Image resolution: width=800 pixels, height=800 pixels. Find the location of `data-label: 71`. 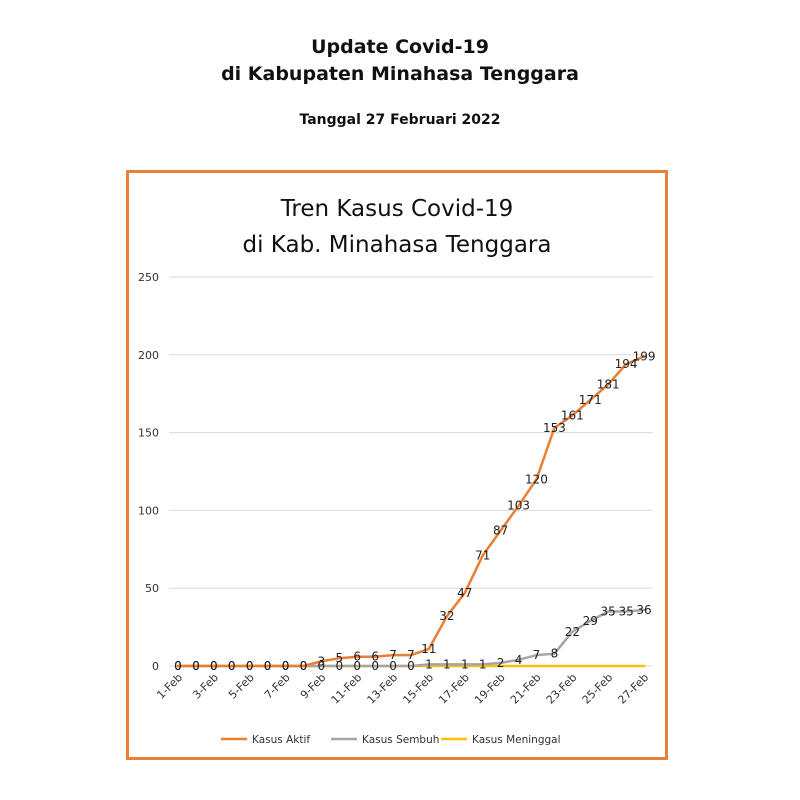

data-label: 71 is located at coordinates (482, 556).